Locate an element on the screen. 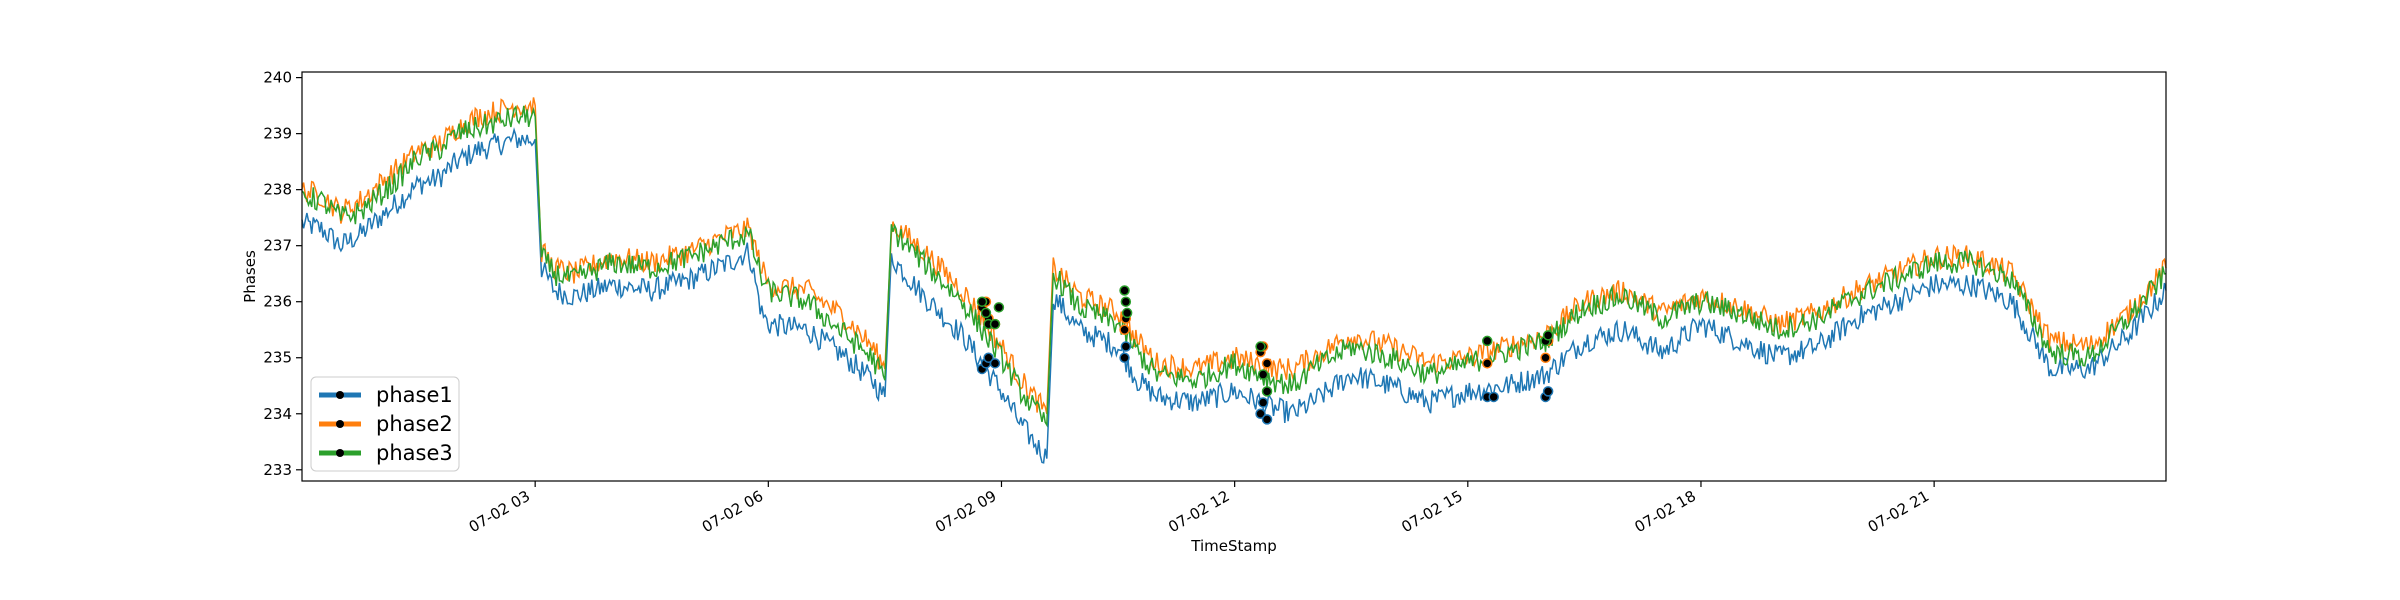  legend: phase1 phase2 phase3 is located at coordinates (385, 424).